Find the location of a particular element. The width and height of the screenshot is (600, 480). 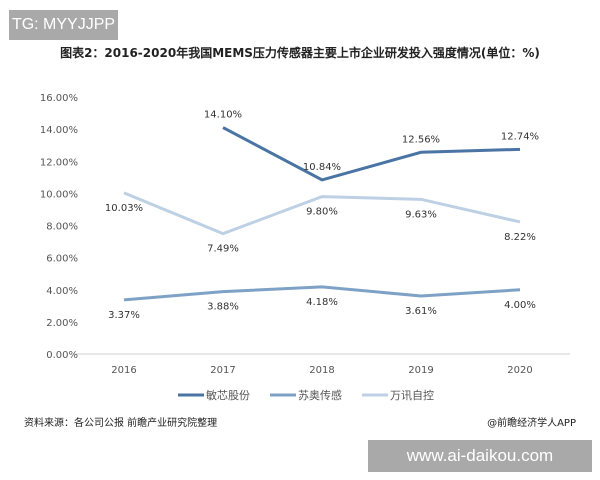

legend-label: 万讯自控 is located at coordinates (412, 395).